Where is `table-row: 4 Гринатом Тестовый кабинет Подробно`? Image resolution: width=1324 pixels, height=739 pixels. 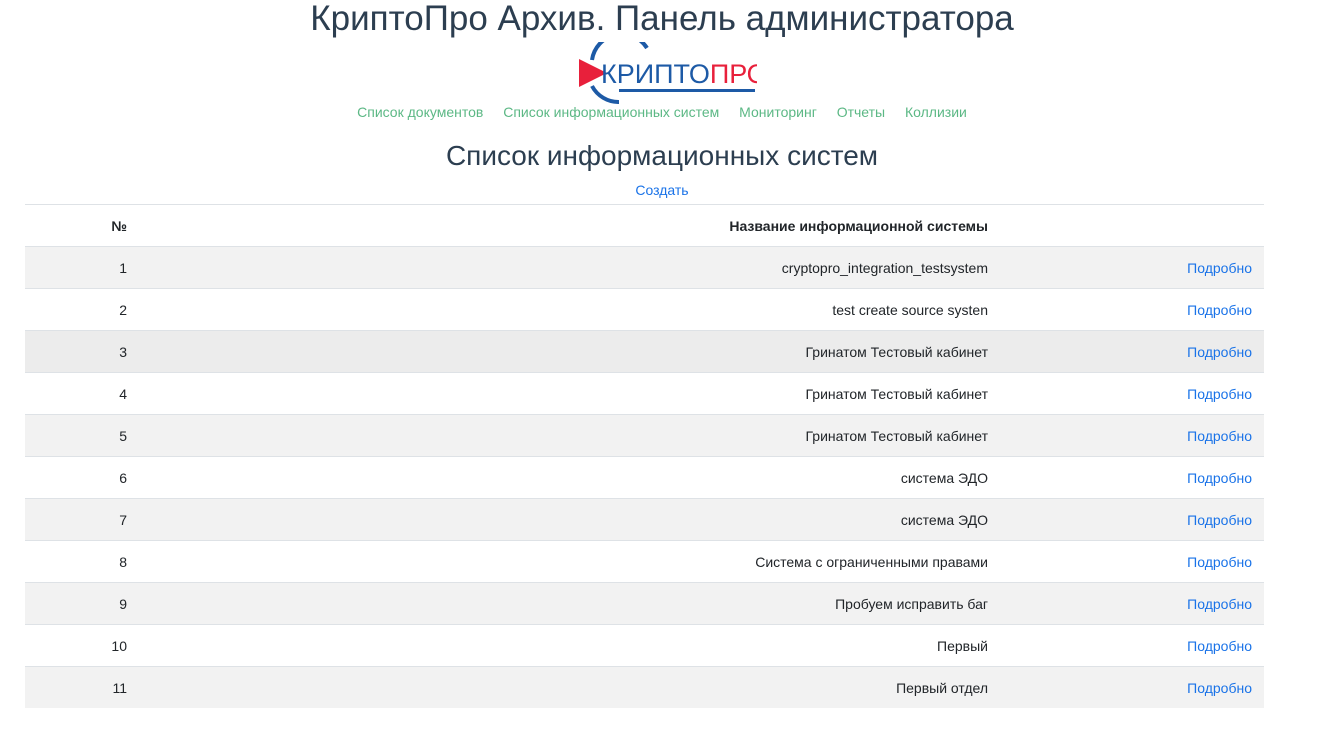
table-row: 4 Гринатом Тестовый кабинет Подробно is located at coordinates (644, 393).